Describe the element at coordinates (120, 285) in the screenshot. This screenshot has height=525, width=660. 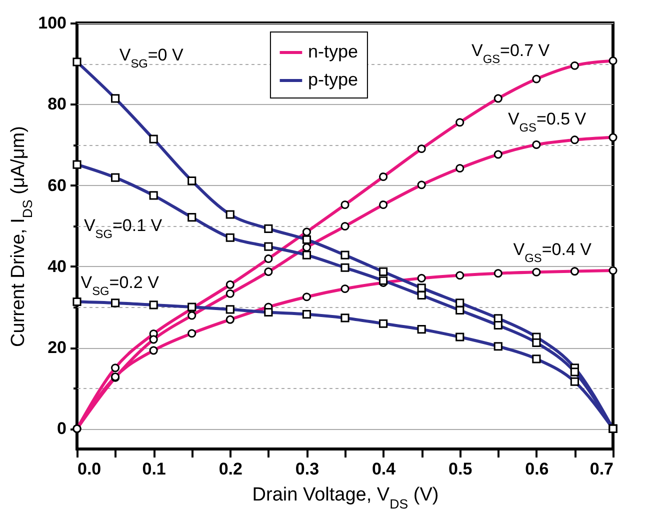
I see `annotation: V$_{SG}$=0.2 V` at that location.